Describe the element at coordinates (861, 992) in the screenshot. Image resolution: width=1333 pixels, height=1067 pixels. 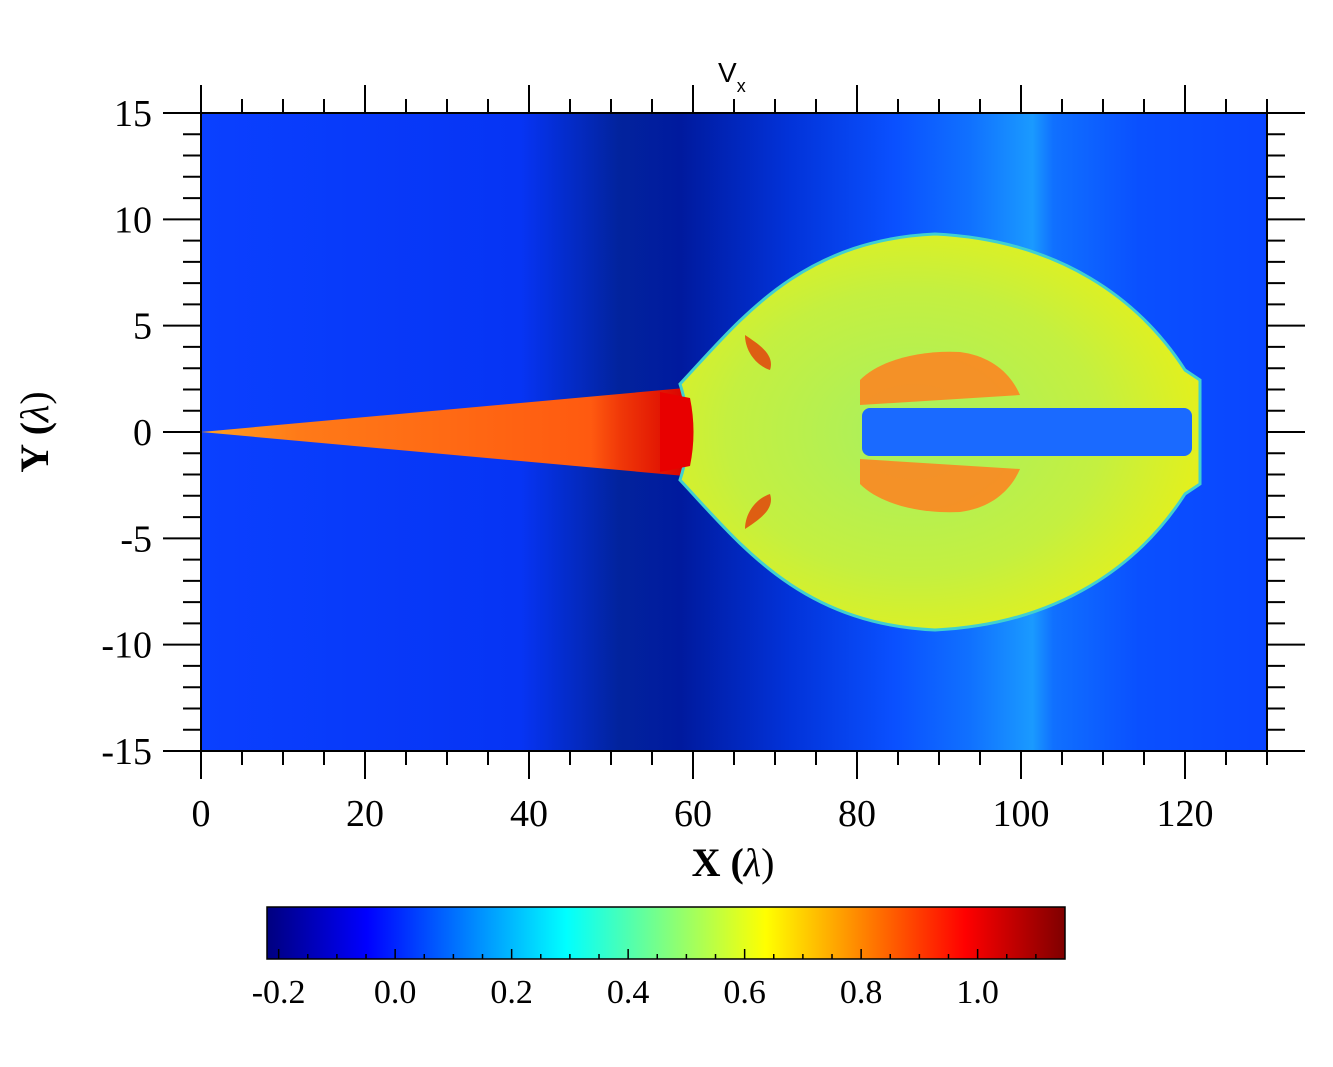
I see `colorbar-tick-label: 0.8` at that location.